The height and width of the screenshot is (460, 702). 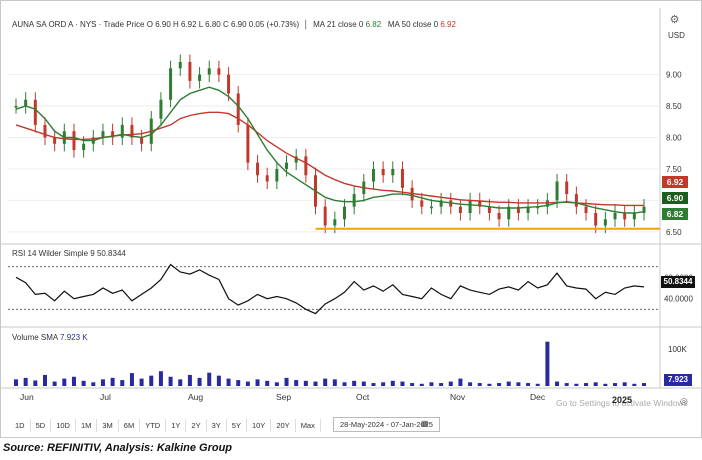 I want to click on range-button-ytd: YTD, so click(x=153, y=425).